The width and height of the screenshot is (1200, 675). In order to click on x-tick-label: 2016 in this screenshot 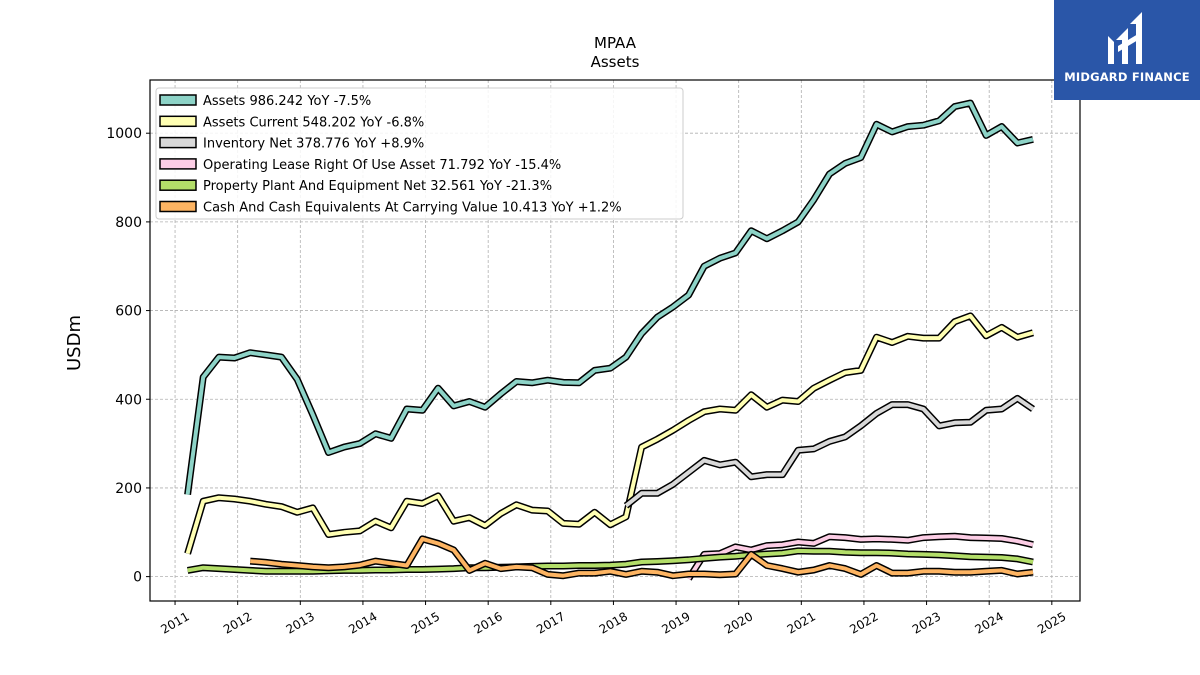, I will do `click(487, 622)`.